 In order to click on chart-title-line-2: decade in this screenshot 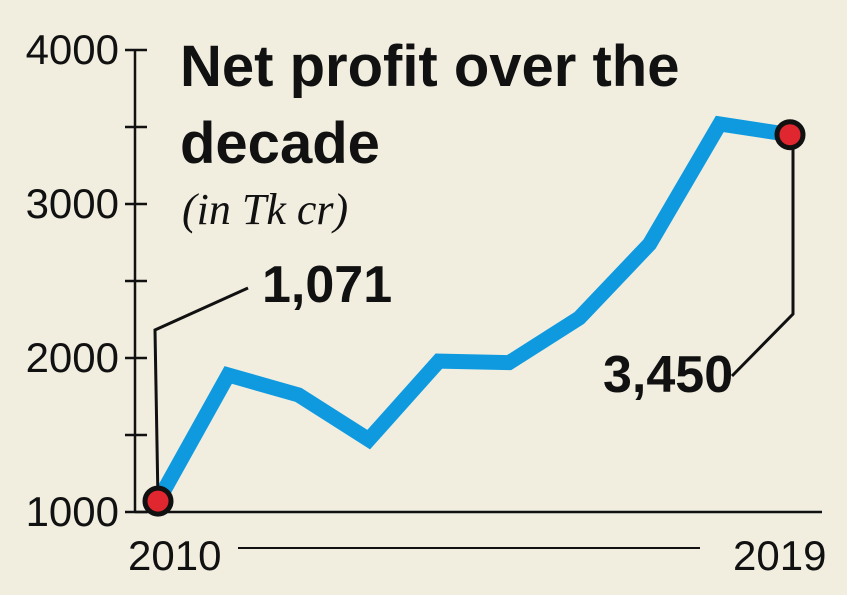, I will do `click(280, 143)`.